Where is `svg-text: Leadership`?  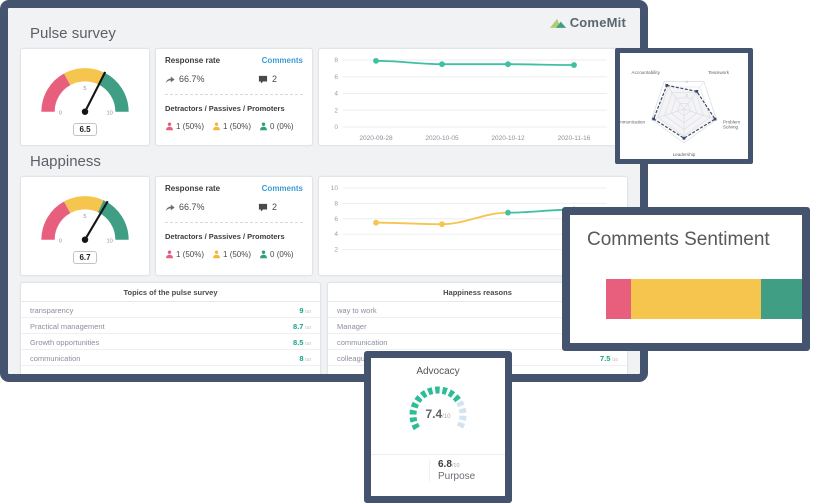
svg-text: Leadership is located at coordinates (684, 154).